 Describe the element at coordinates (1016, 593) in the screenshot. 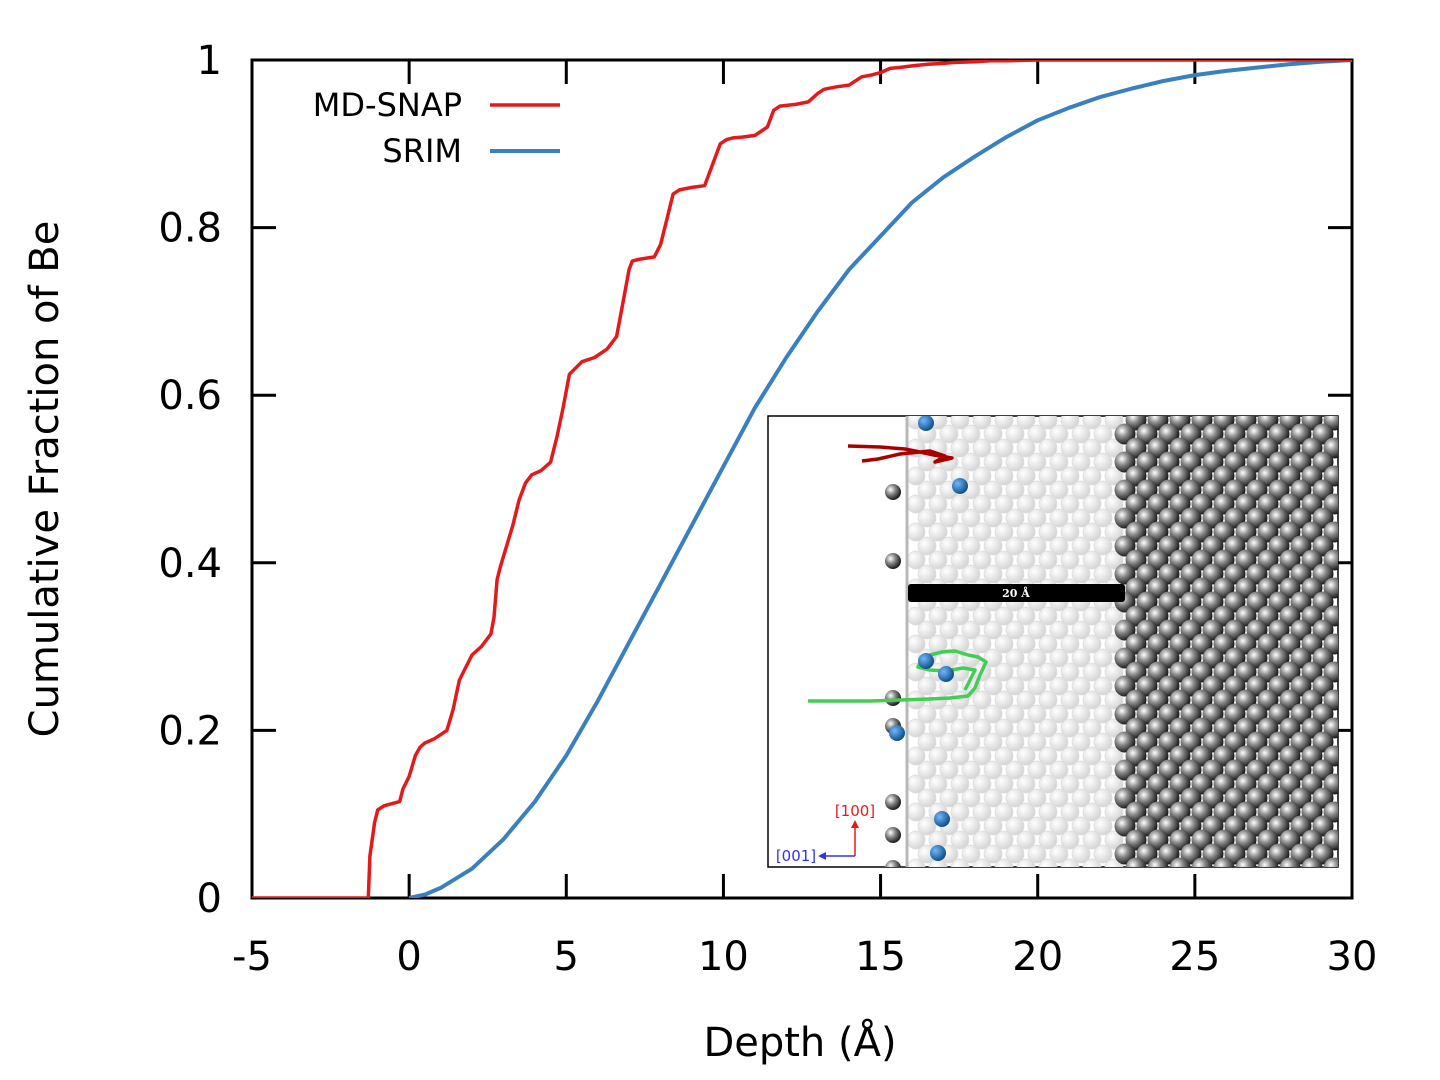

I see `inset-scale-bar` at that location.